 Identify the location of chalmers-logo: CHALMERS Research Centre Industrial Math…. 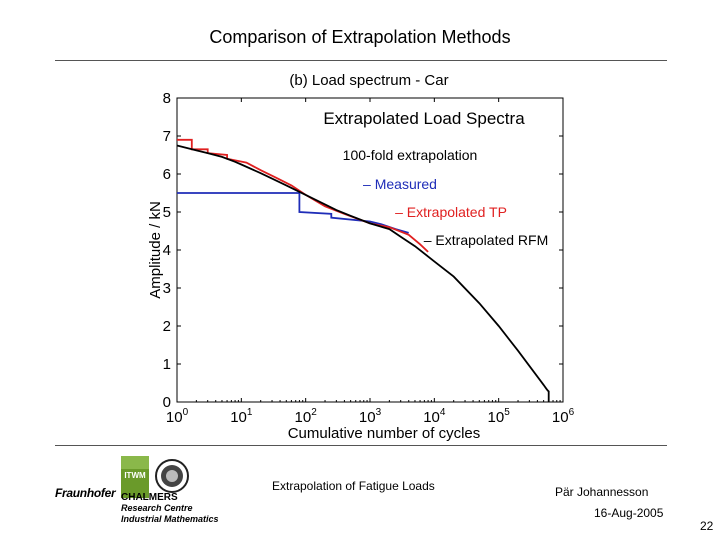
(170, 508).